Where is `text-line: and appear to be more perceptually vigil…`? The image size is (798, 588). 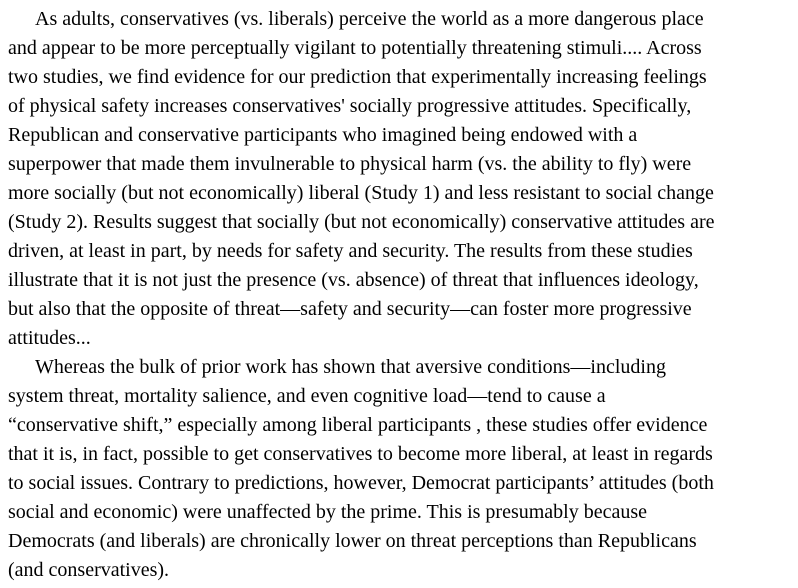
text-line: and appear to be more perceptually vigil… is located at coordinates (355, 48).